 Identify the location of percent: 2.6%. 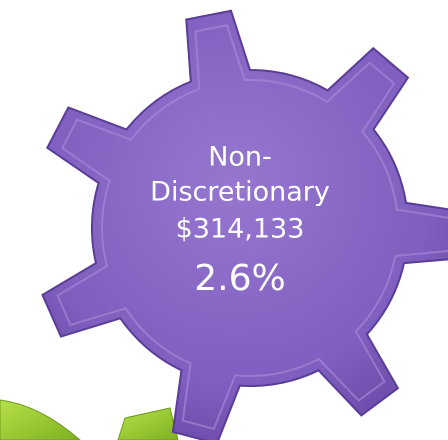
(239, 278).